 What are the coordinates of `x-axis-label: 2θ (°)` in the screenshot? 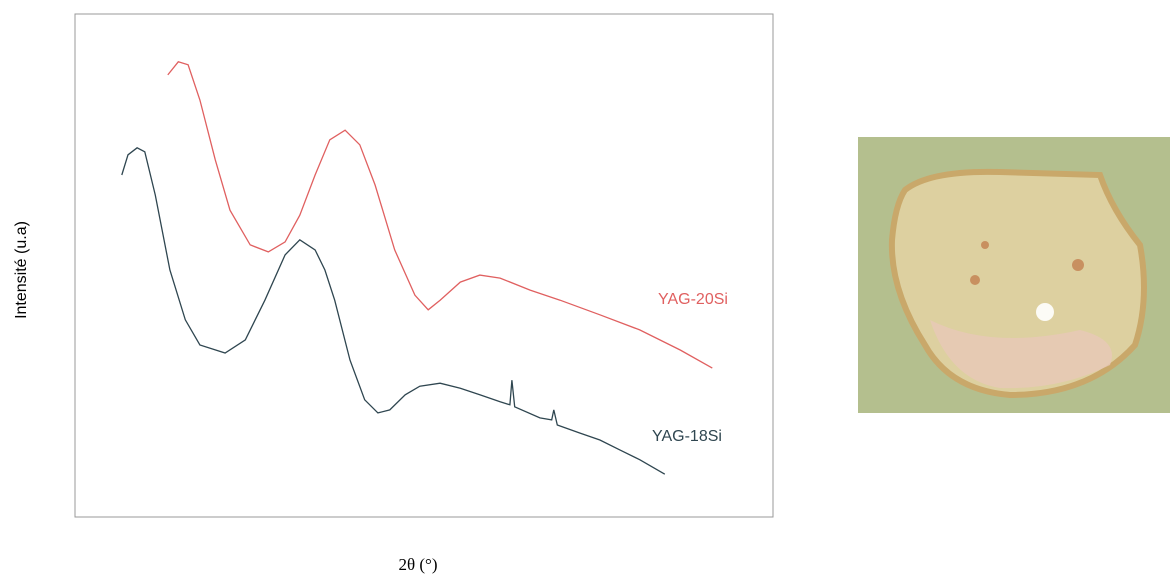 It's located at (417, 564).